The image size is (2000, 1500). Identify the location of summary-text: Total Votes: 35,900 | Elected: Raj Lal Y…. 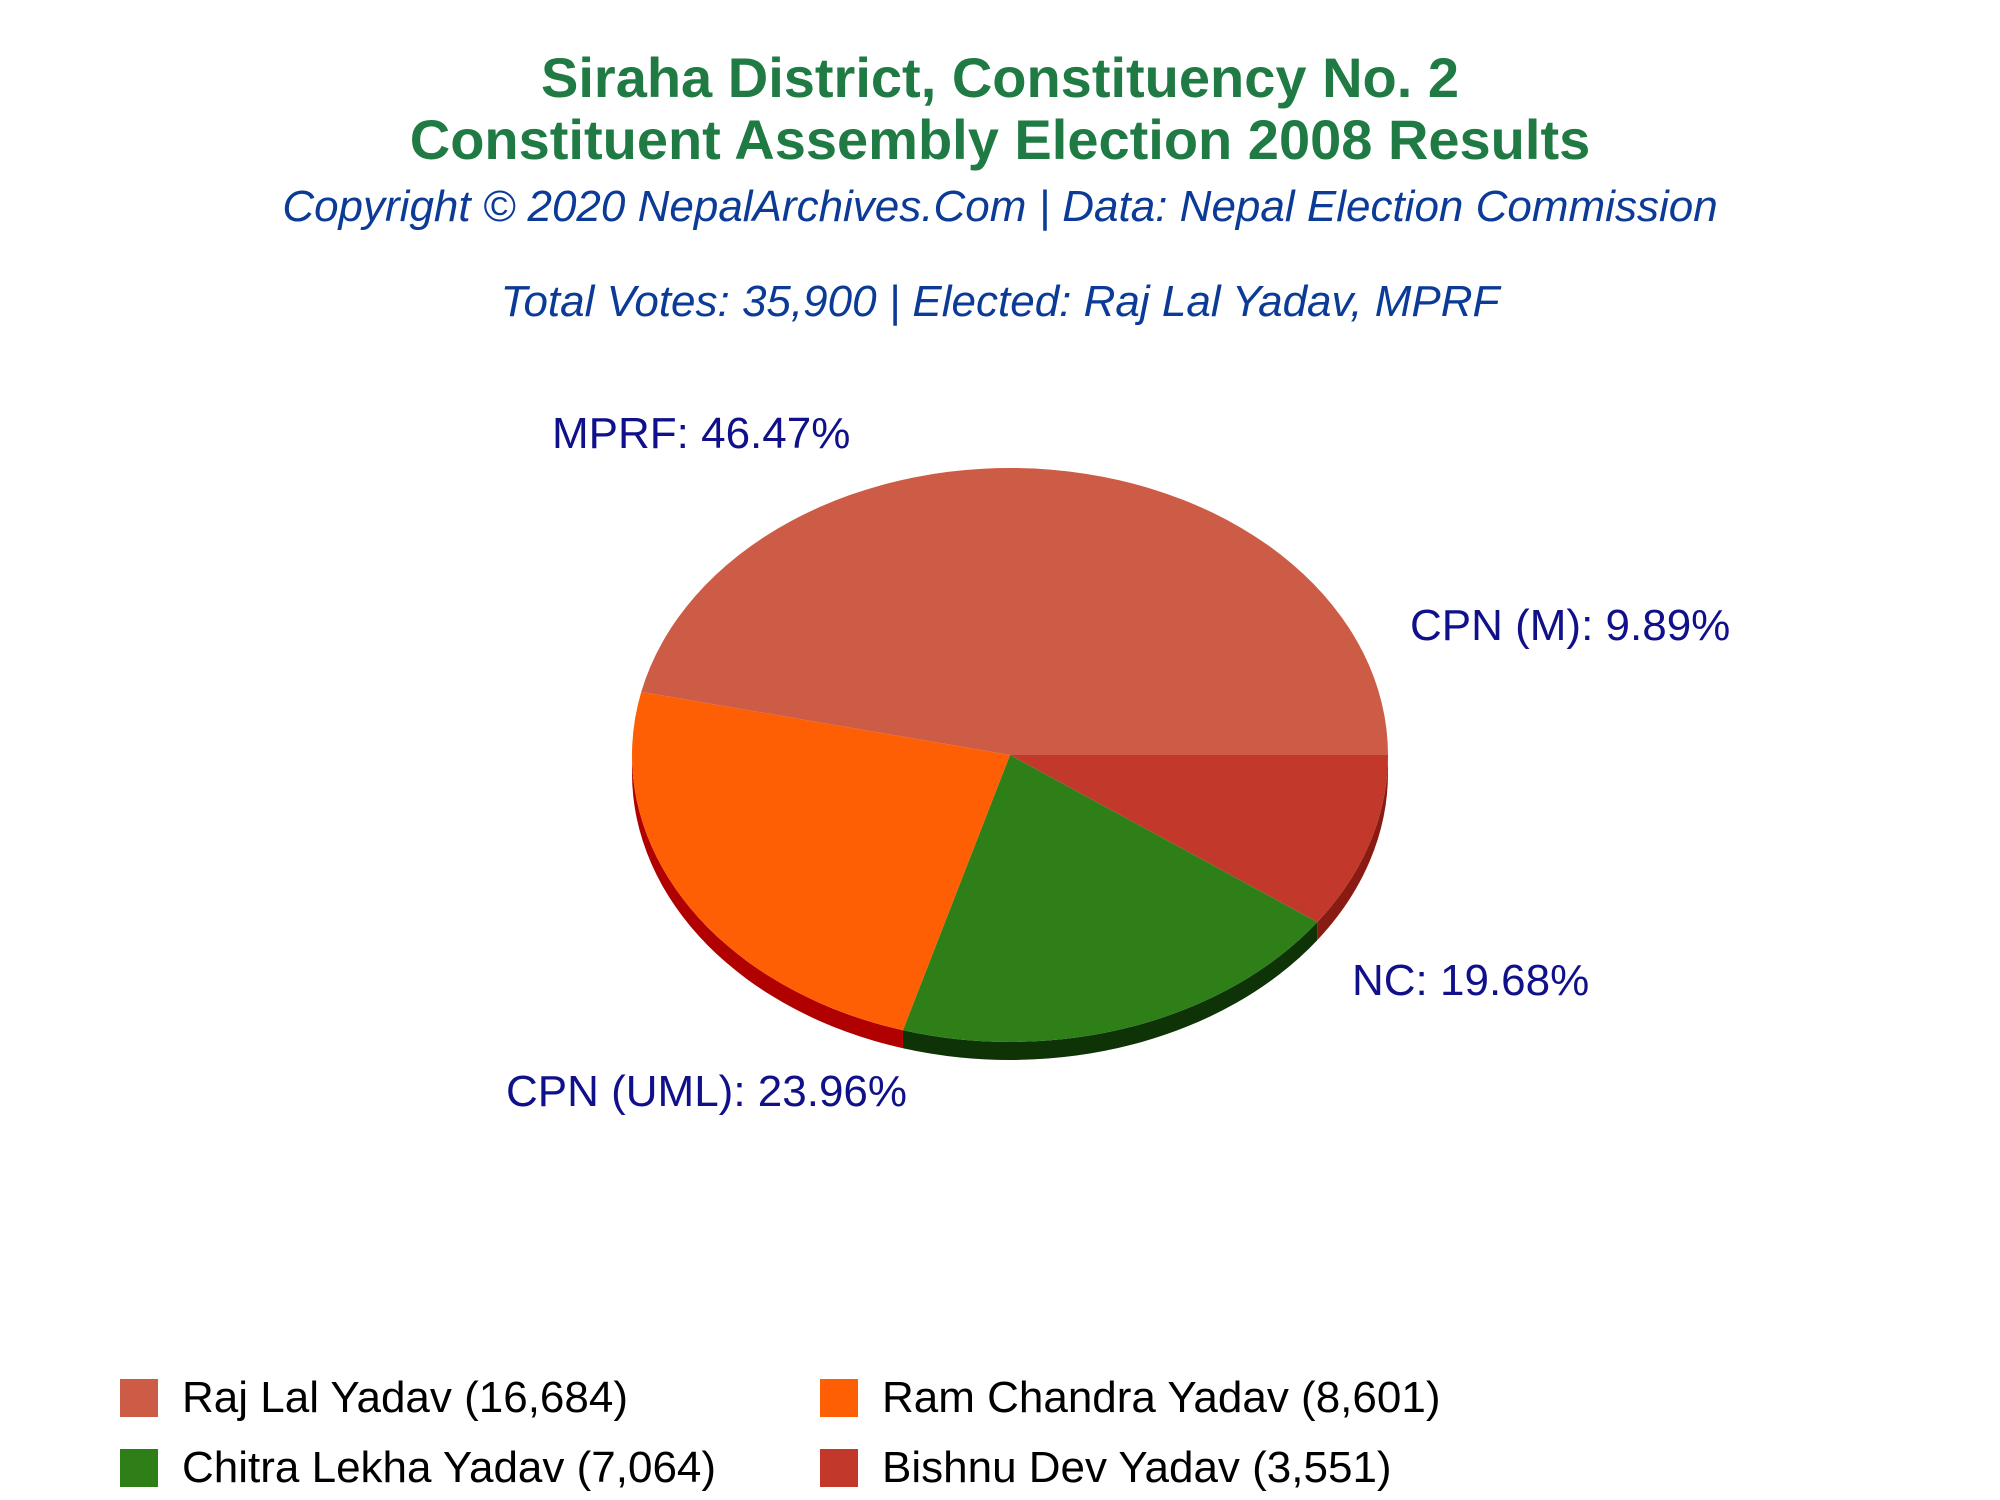
(1000, 301).